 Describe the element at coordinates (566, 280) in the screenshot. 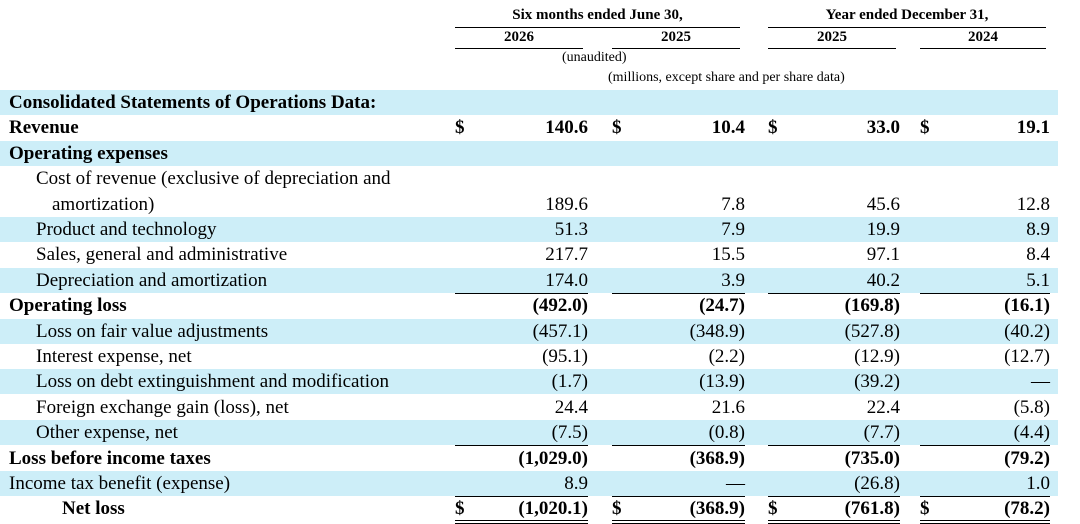

I see `value-cell: 174.0` at that location.